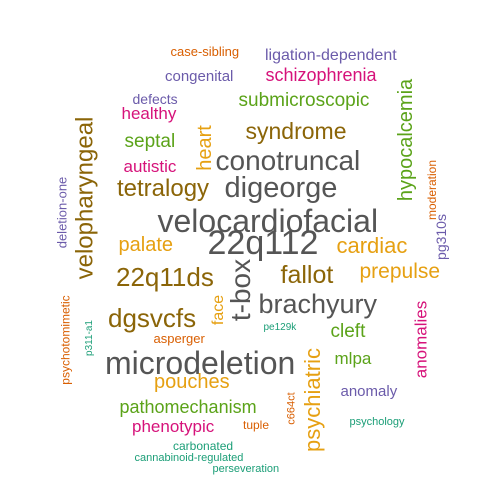 The height and width of the screenshot is (500, 500). I want to click on word-psychiatric: psychiatric, so click(312, 400).